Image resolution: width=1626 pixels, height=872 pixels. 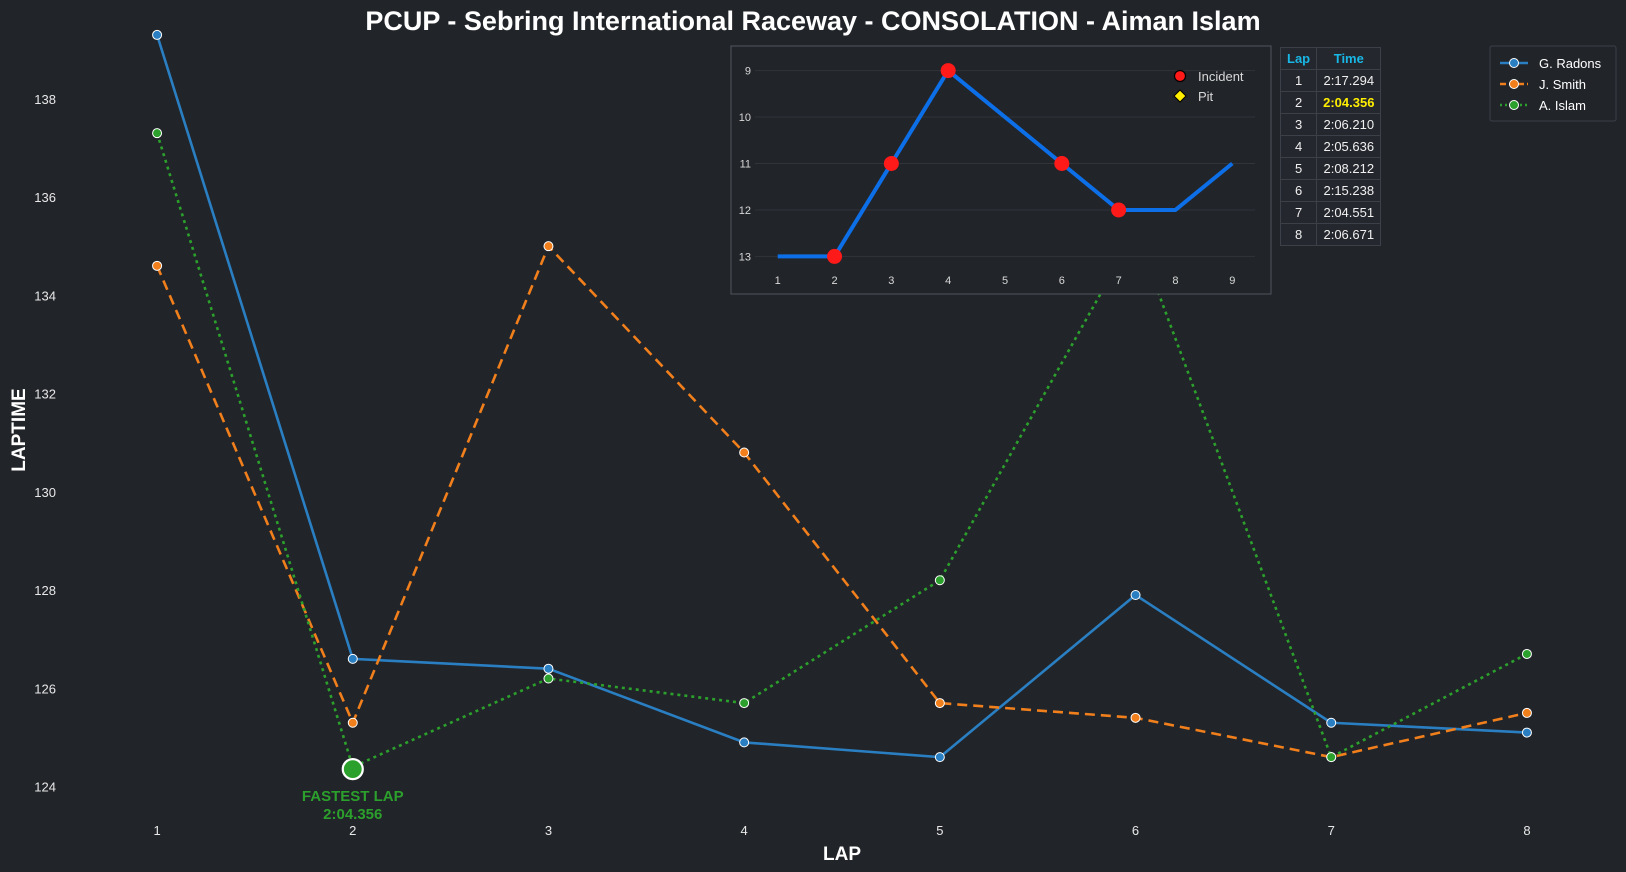 I want to click on table-row: 6 2:15.238, so click(x=1330, y=190).